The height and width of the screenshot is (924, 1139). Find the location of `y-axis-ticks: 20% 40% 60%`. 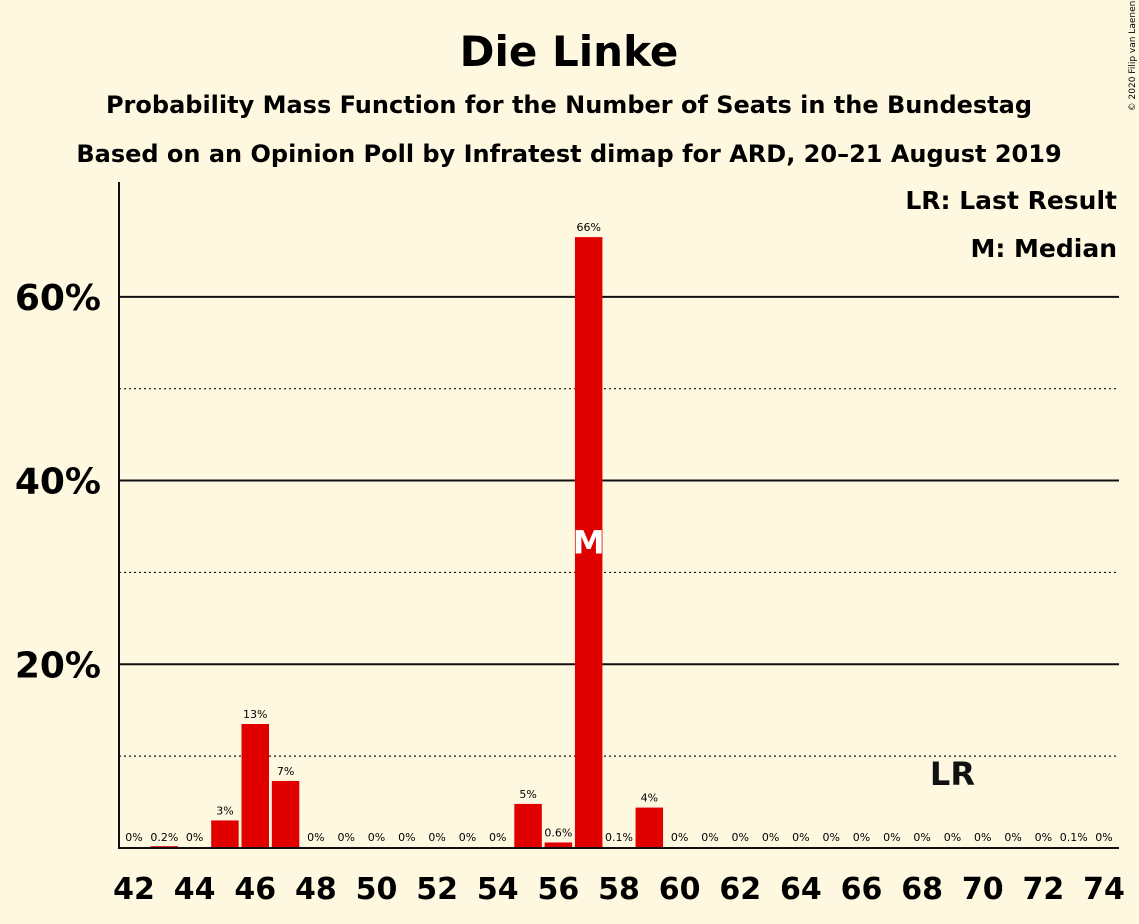

y-axis-ticks: 20% 40% 60% is located at coordinates (58, 482).